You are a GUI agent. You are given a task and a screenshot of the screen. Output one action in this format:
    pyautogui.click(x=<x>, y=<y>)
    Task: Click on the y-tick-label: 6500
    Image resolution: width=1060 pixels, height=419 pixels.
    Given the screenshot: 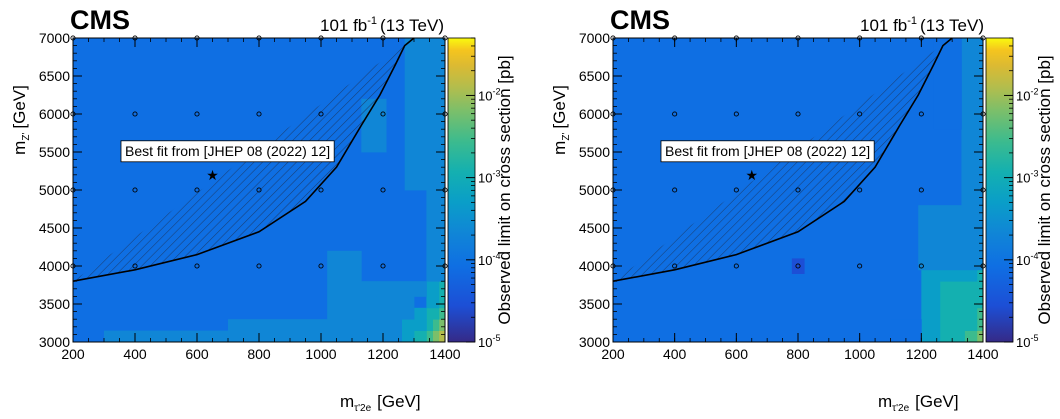 What is the action you would take?
    pyautogui.click(x=54, y=76)
    